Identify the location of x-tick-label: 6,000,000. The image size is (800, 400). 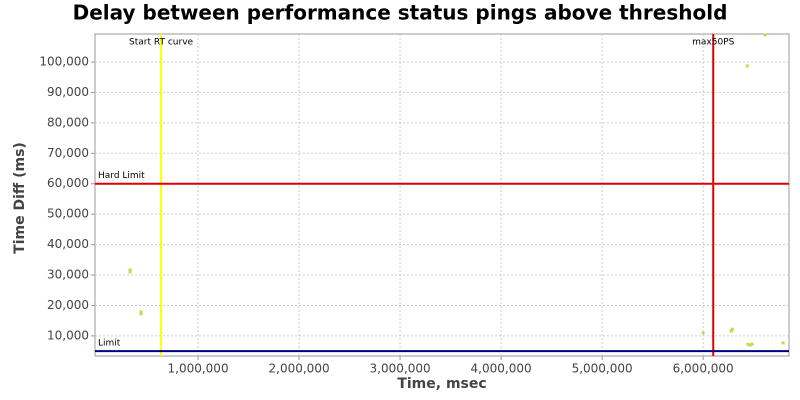
(703, 369).